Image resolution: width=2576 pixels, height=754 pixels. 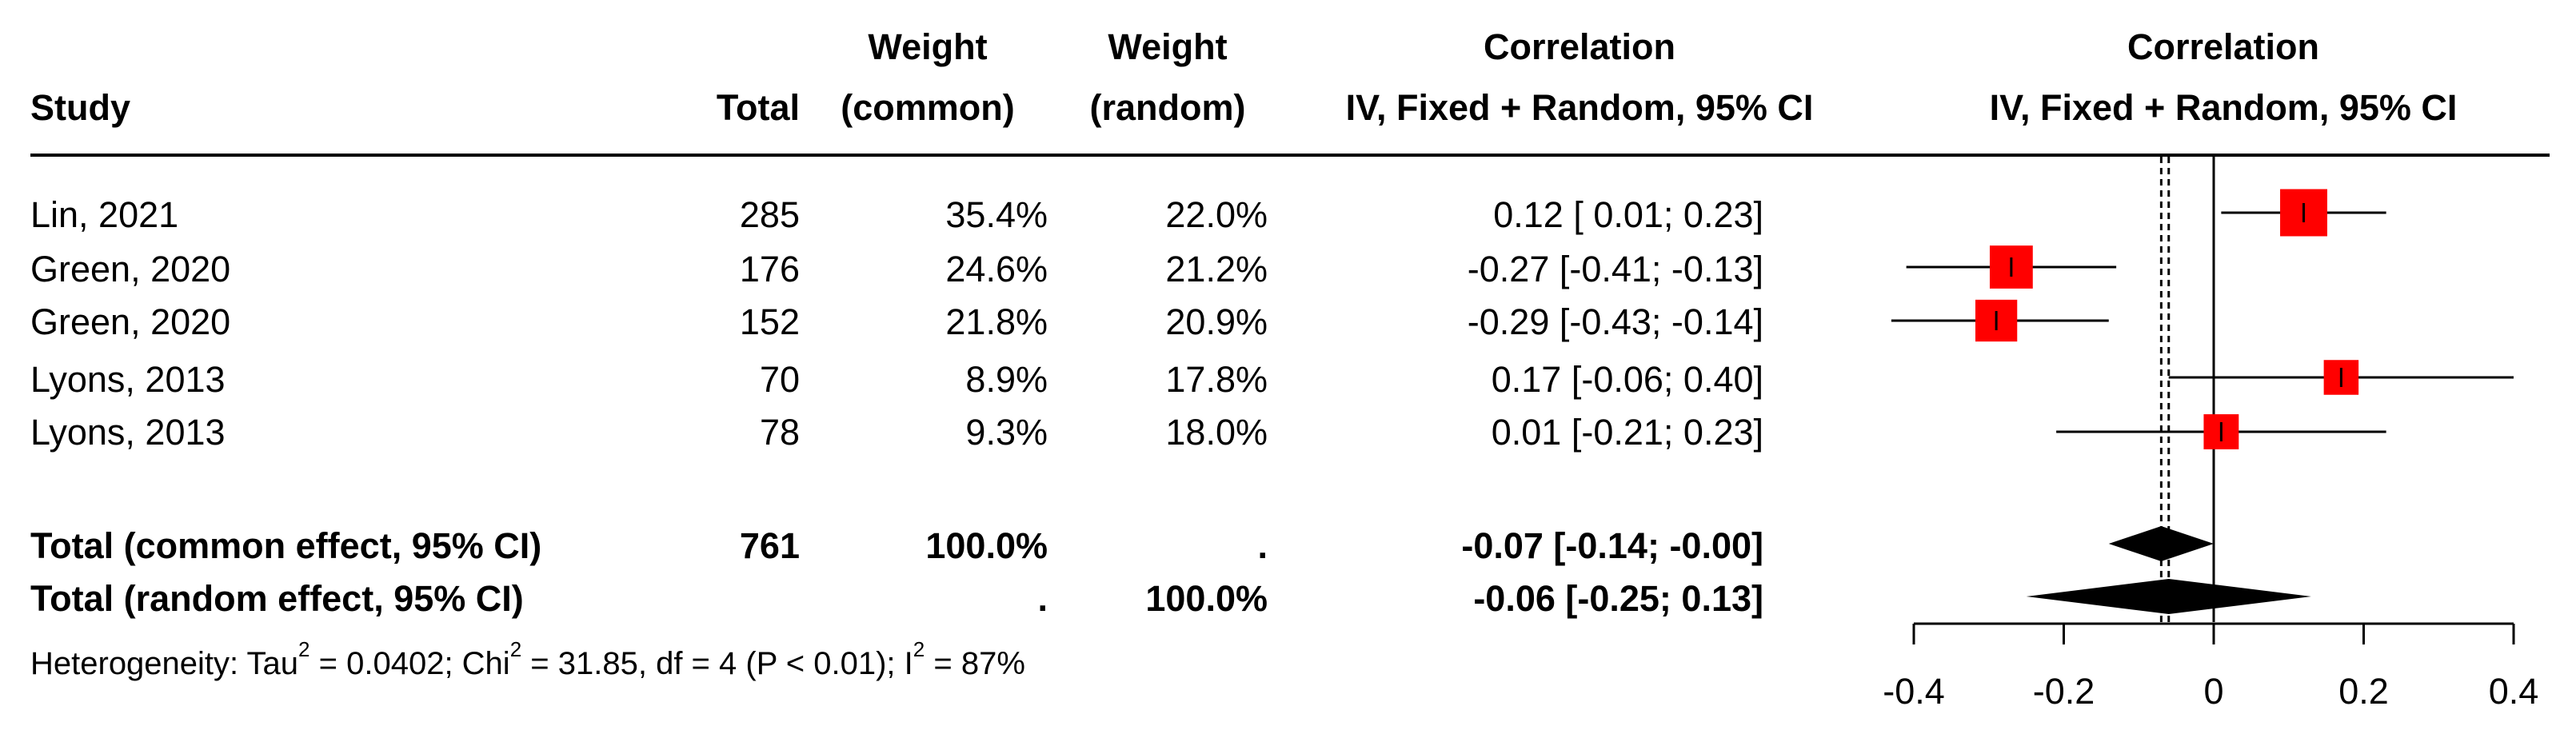 What do you see at coordinates (2514, 691) in the screenshot?
I see `x-tick-label: 0.4` at bounding box center [2514, 691].